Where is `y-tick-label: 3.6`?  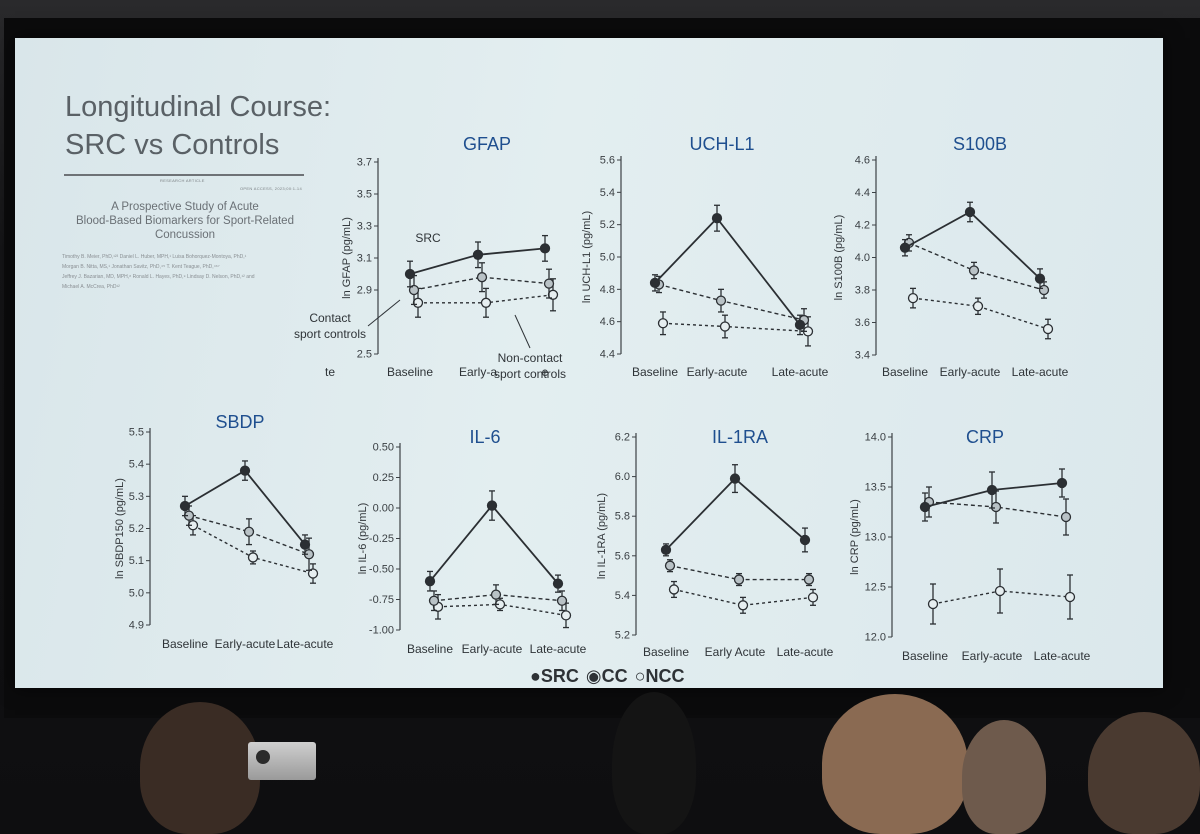
y-tick-label: 3.6 is located at coordinates (862, 323).